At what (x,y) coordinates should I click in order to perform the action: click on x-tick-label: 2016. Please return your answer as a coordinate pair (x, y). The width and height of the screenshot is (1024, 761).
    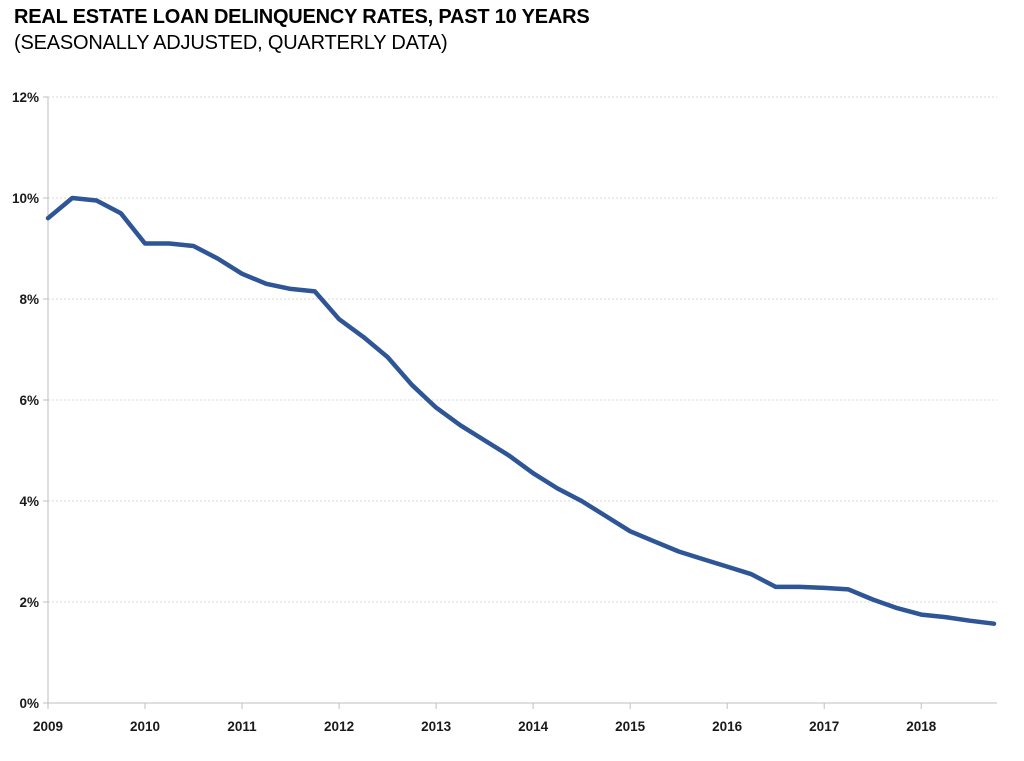
    Looking at the image, I should click on (727, 726).